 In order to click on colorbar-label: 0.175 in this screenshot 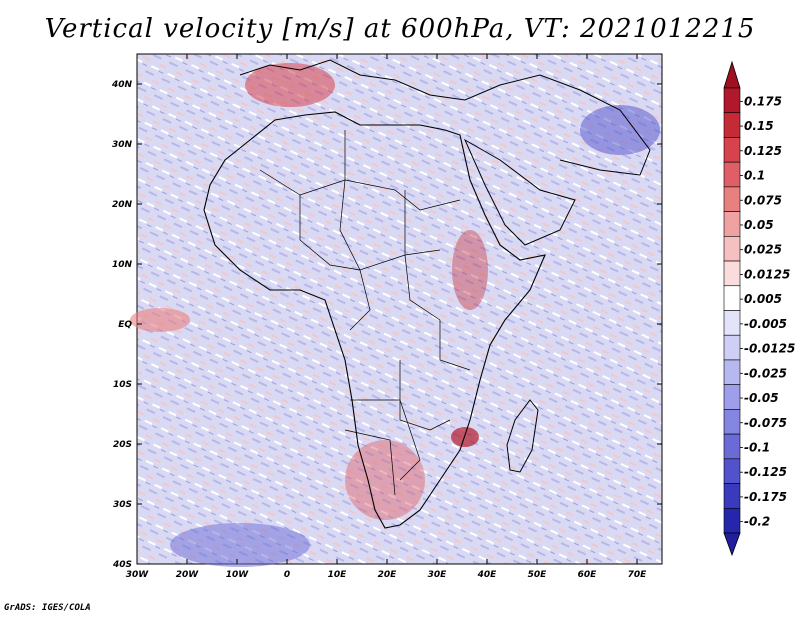, I will do `click(763, 101)`.